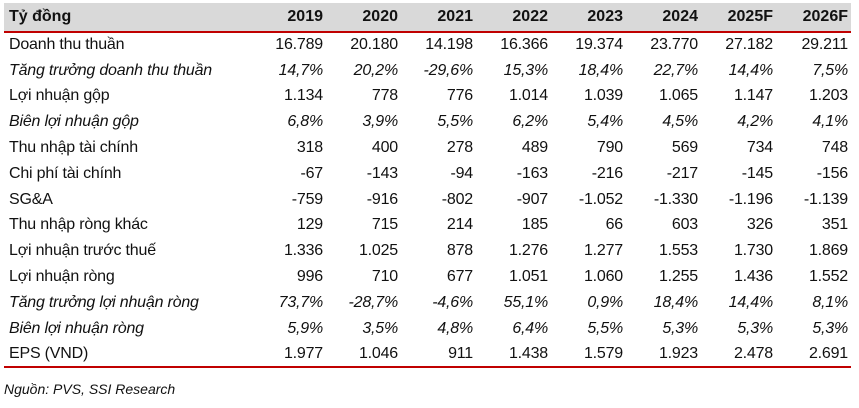  What do you see at coordinates (31, 199) in the screenshot?
I see `row-label: SG&A` at bounding box center [31, 199].